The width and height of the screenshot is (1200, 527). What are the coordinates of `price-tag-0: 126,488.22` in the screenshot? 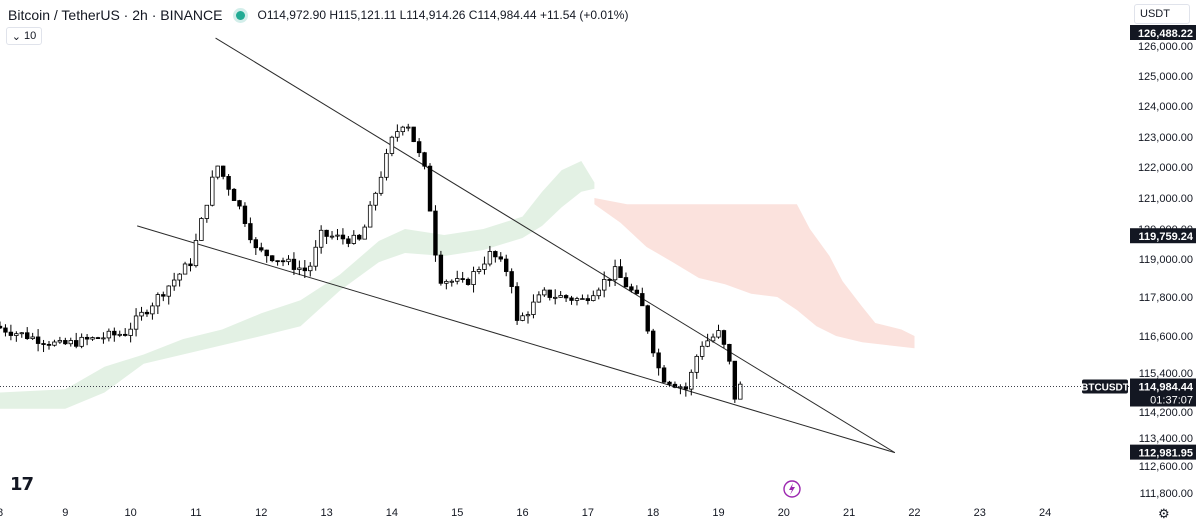 It's located at (1165, 34).